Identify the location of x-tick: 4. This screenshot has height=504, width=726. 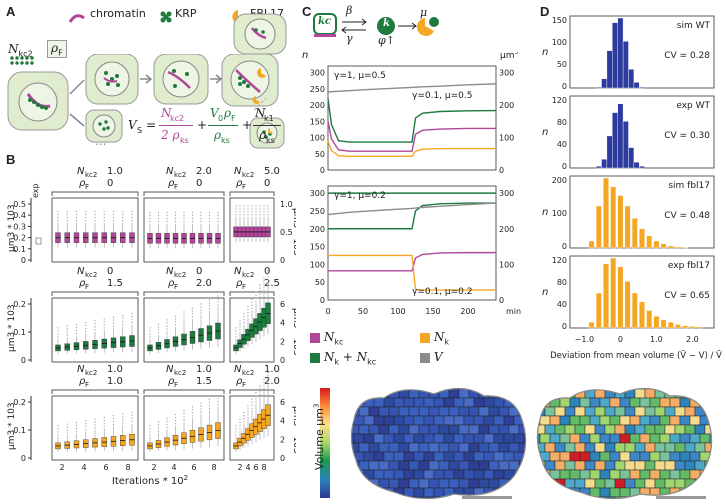
(173, 467).